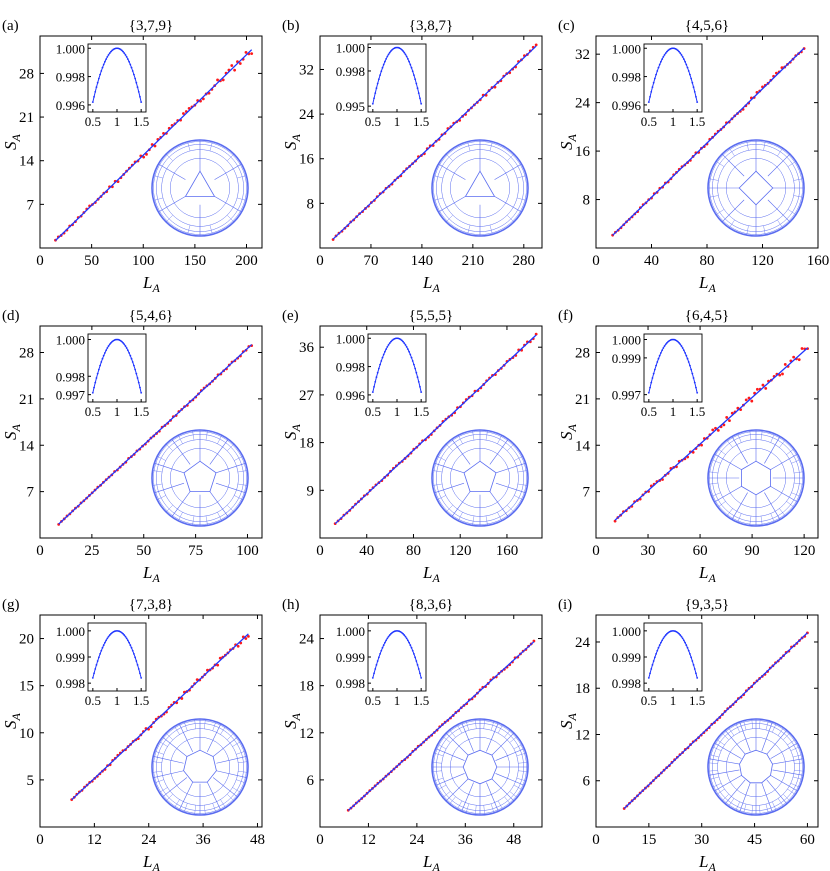  What do you see at coordinates (311, 491) in the screenshot?
I see `y-tick-label: 9` at bounding box center [311, 491].